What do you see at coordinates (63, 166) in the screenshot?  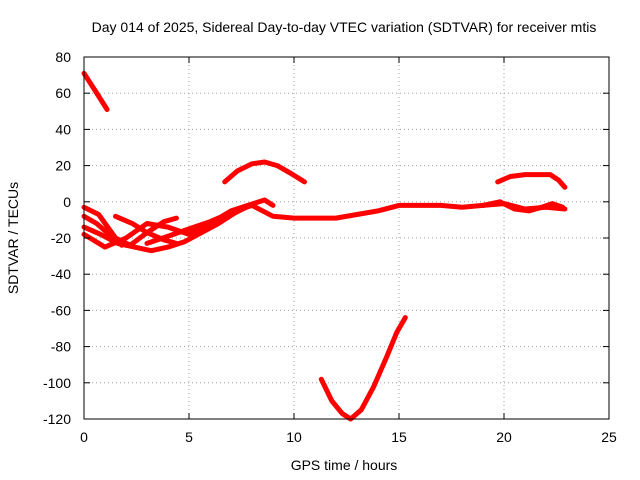 I see `y-tick-label: 20` at bounding box center [63, 166].